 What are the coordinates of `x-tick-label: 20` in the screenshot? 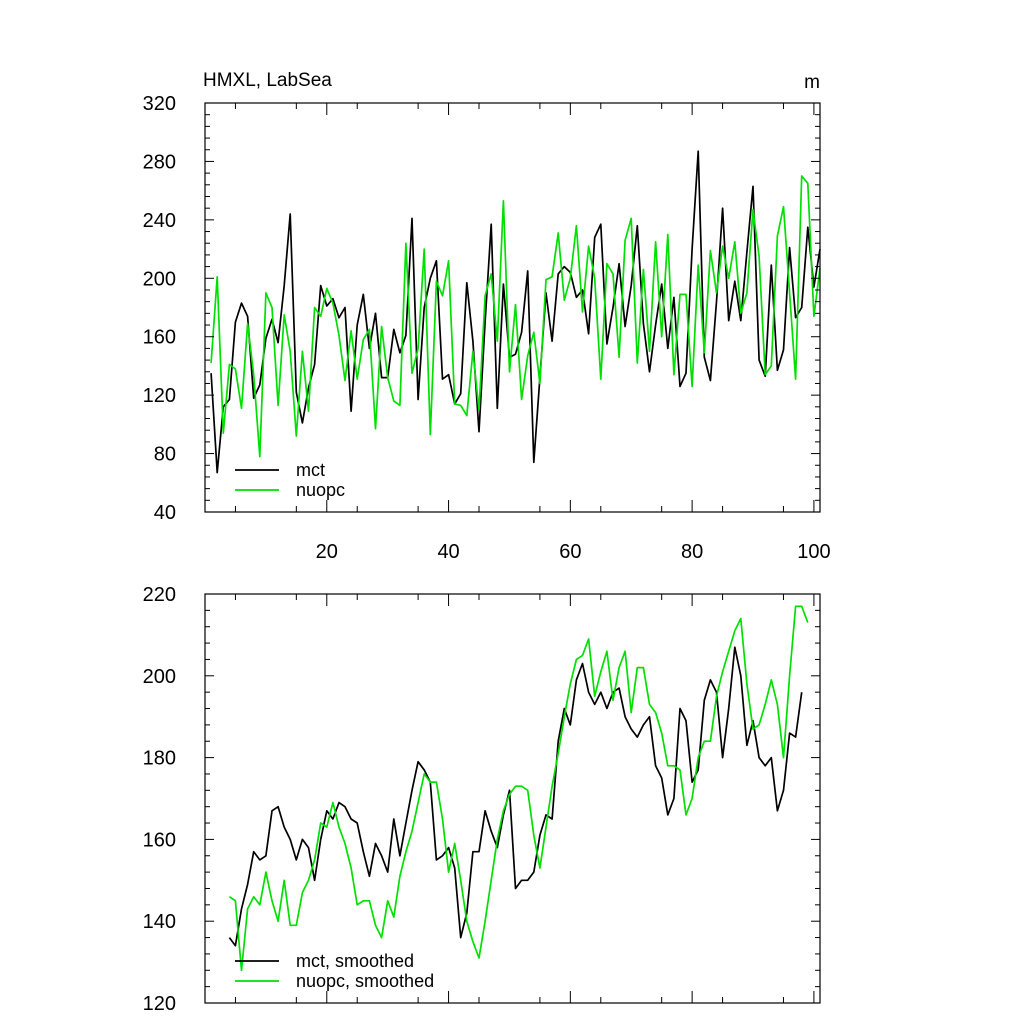 It's located at (327, 552).